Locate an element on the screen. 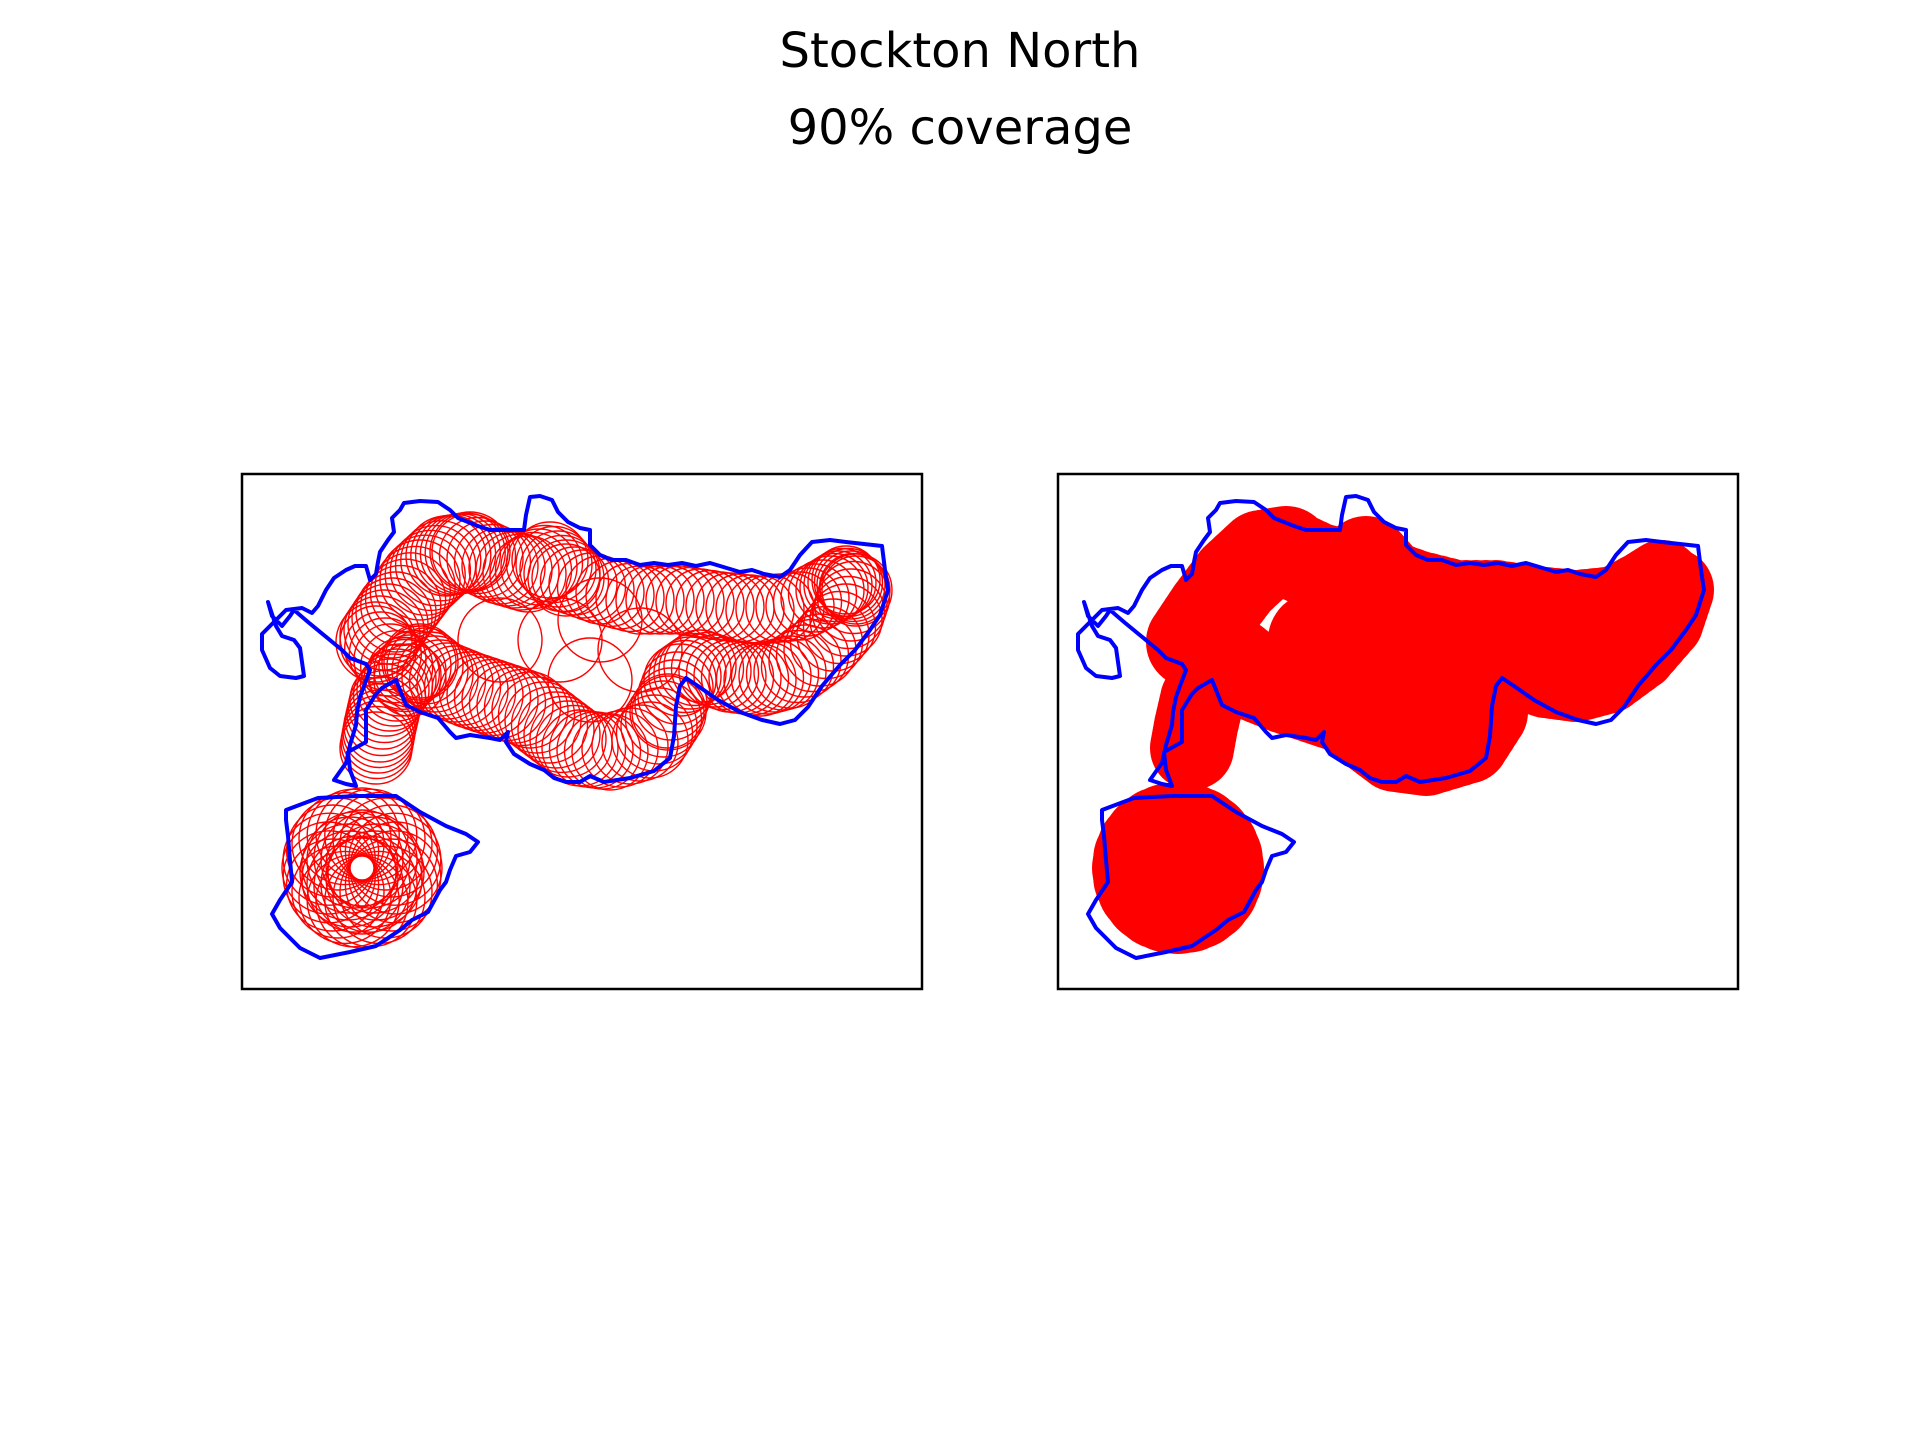 This screenshot has height=1440, width=1920. right-panel-frame is located at coordinates (1398, 731).